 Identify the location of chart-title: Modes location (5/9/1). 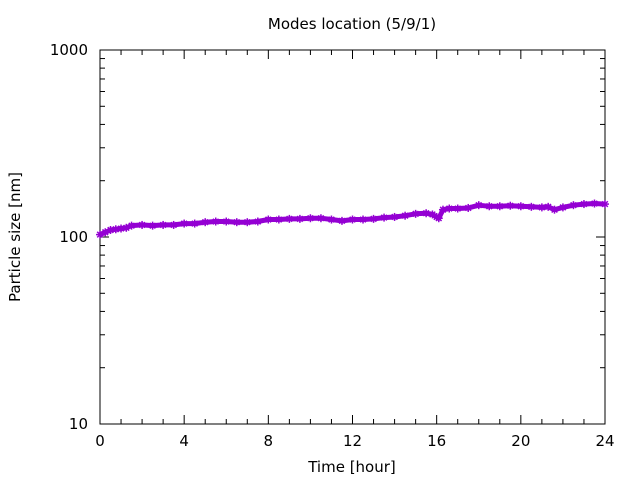
(352, 24).